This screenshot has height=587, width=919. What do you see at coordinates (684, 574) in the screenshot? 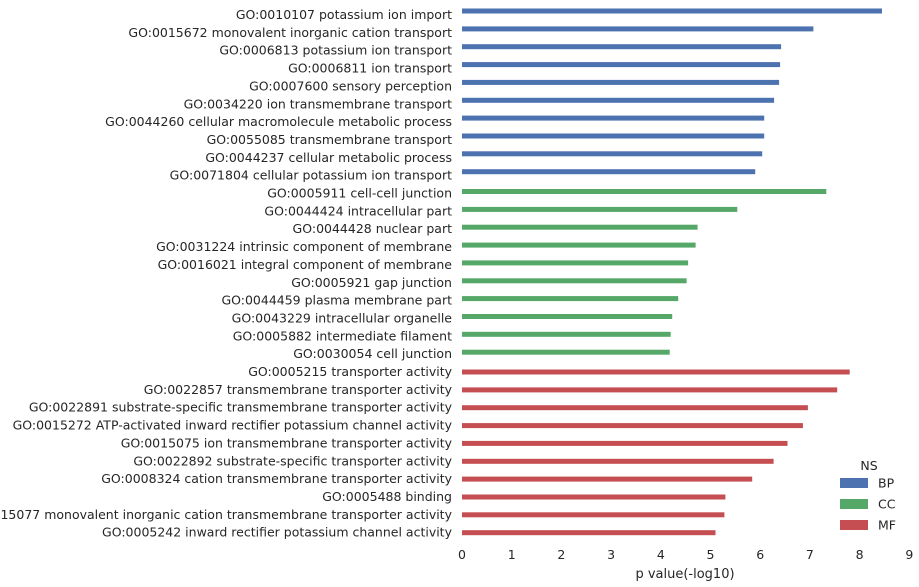
I see `x-axis-label: p value(-log10)` at bounding box center [684, 574].